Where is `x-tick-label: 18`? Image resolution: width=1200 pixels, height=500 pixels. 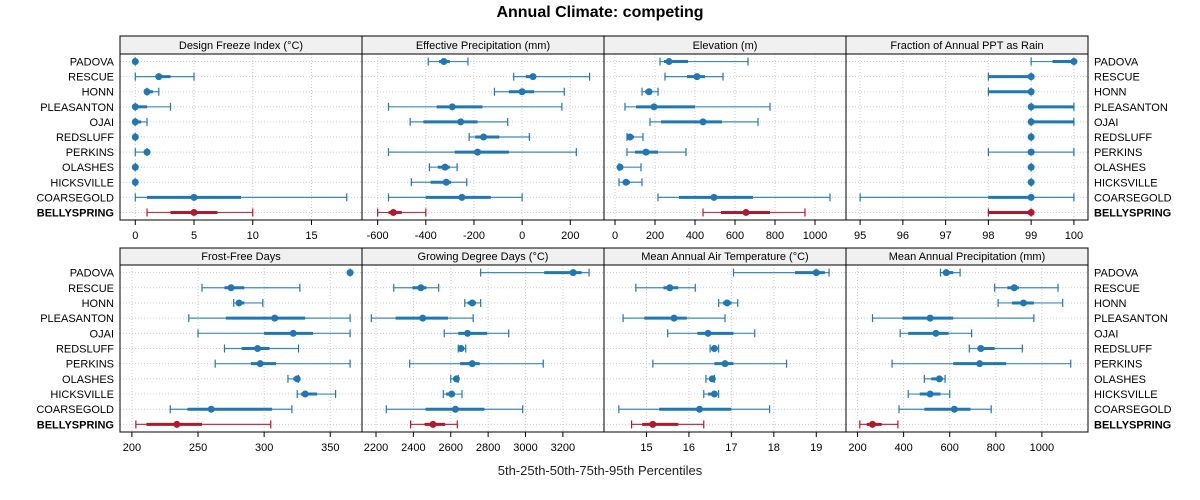 x-tick-label: 18 is located at coordinates (774, 448).